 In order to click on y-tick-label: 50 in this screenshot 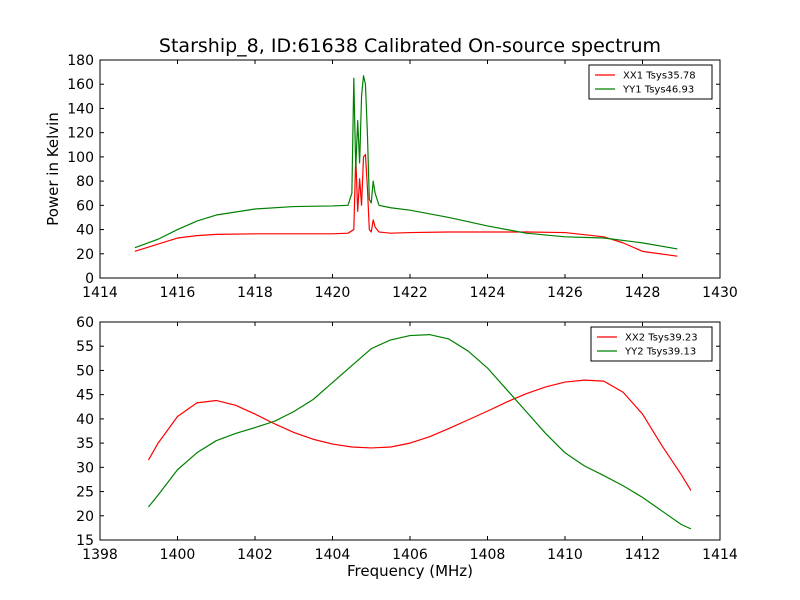, I will do `click(85, 371)`.